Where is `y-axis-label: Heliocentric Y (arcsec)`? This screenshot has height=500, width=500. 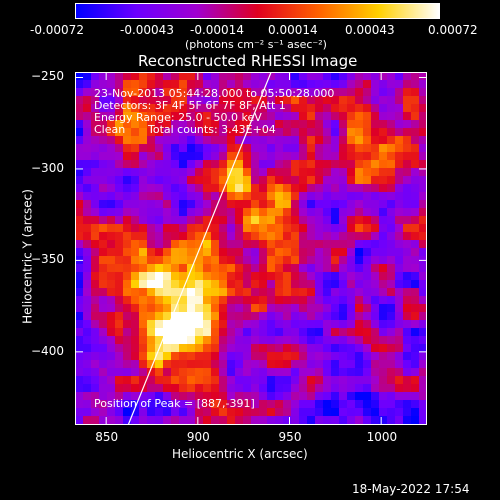 y-axis-label: Heliocentric Y (arcsec) is located at coordinates (27, 256).